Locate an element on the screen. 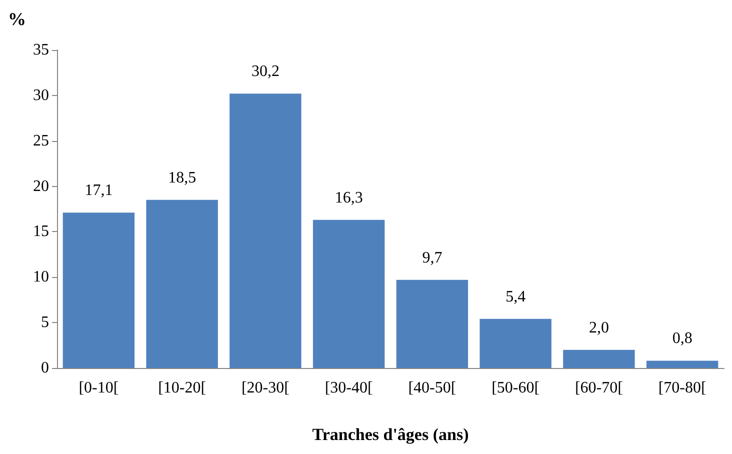 This screenshot has height=454, width=732. y-tick-label: 35 is located at coordinates (41, 50).